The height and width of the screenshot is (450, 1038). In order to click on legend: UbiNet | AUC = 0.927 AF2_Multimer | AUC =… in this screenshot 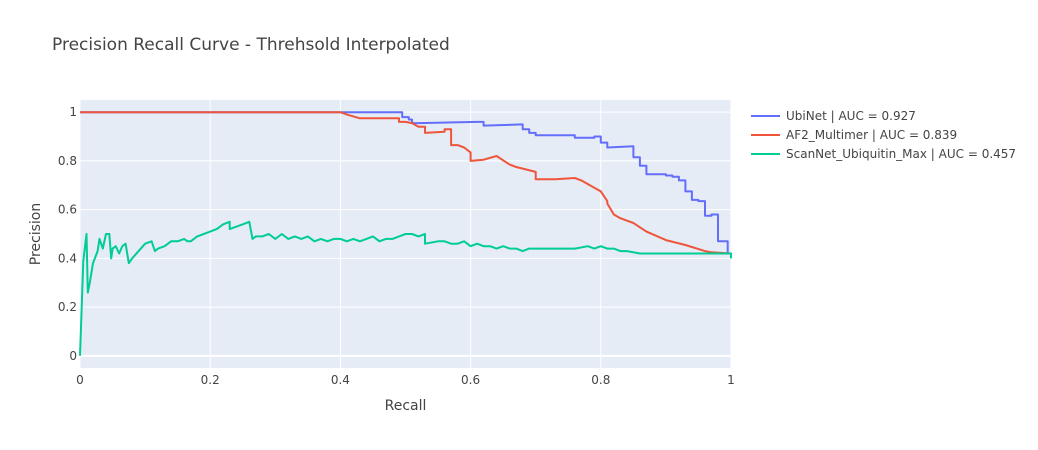, I will do `click(883, 135)`.